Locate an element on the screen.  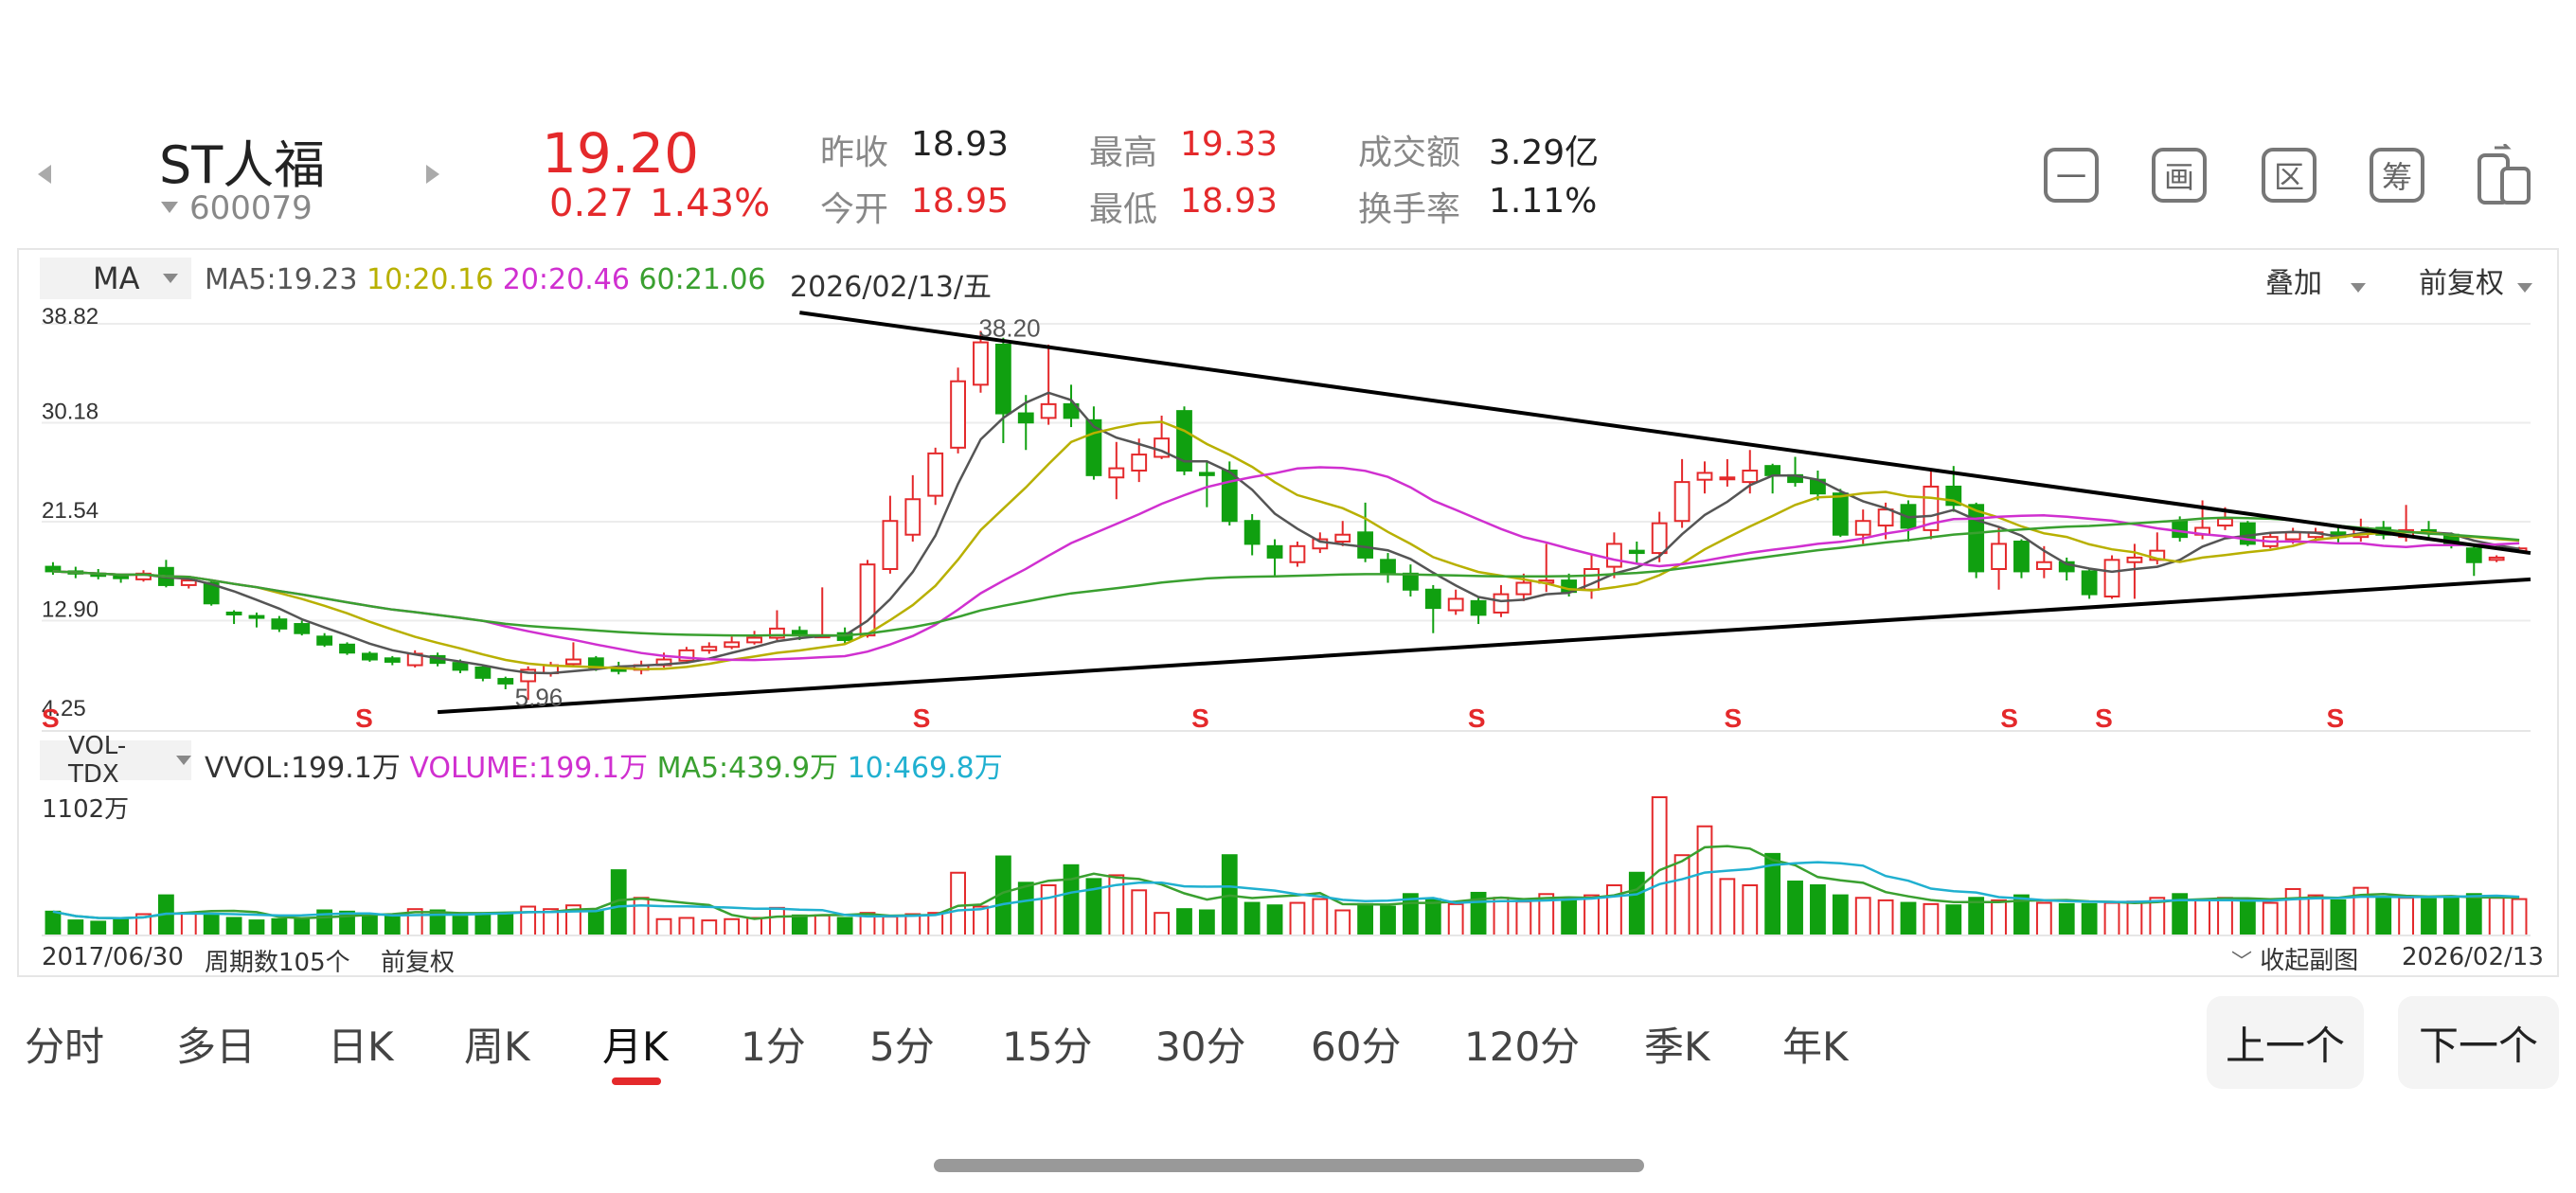
vol-indicator-selector: VOL-TDX is located at coordinates (115, 760).